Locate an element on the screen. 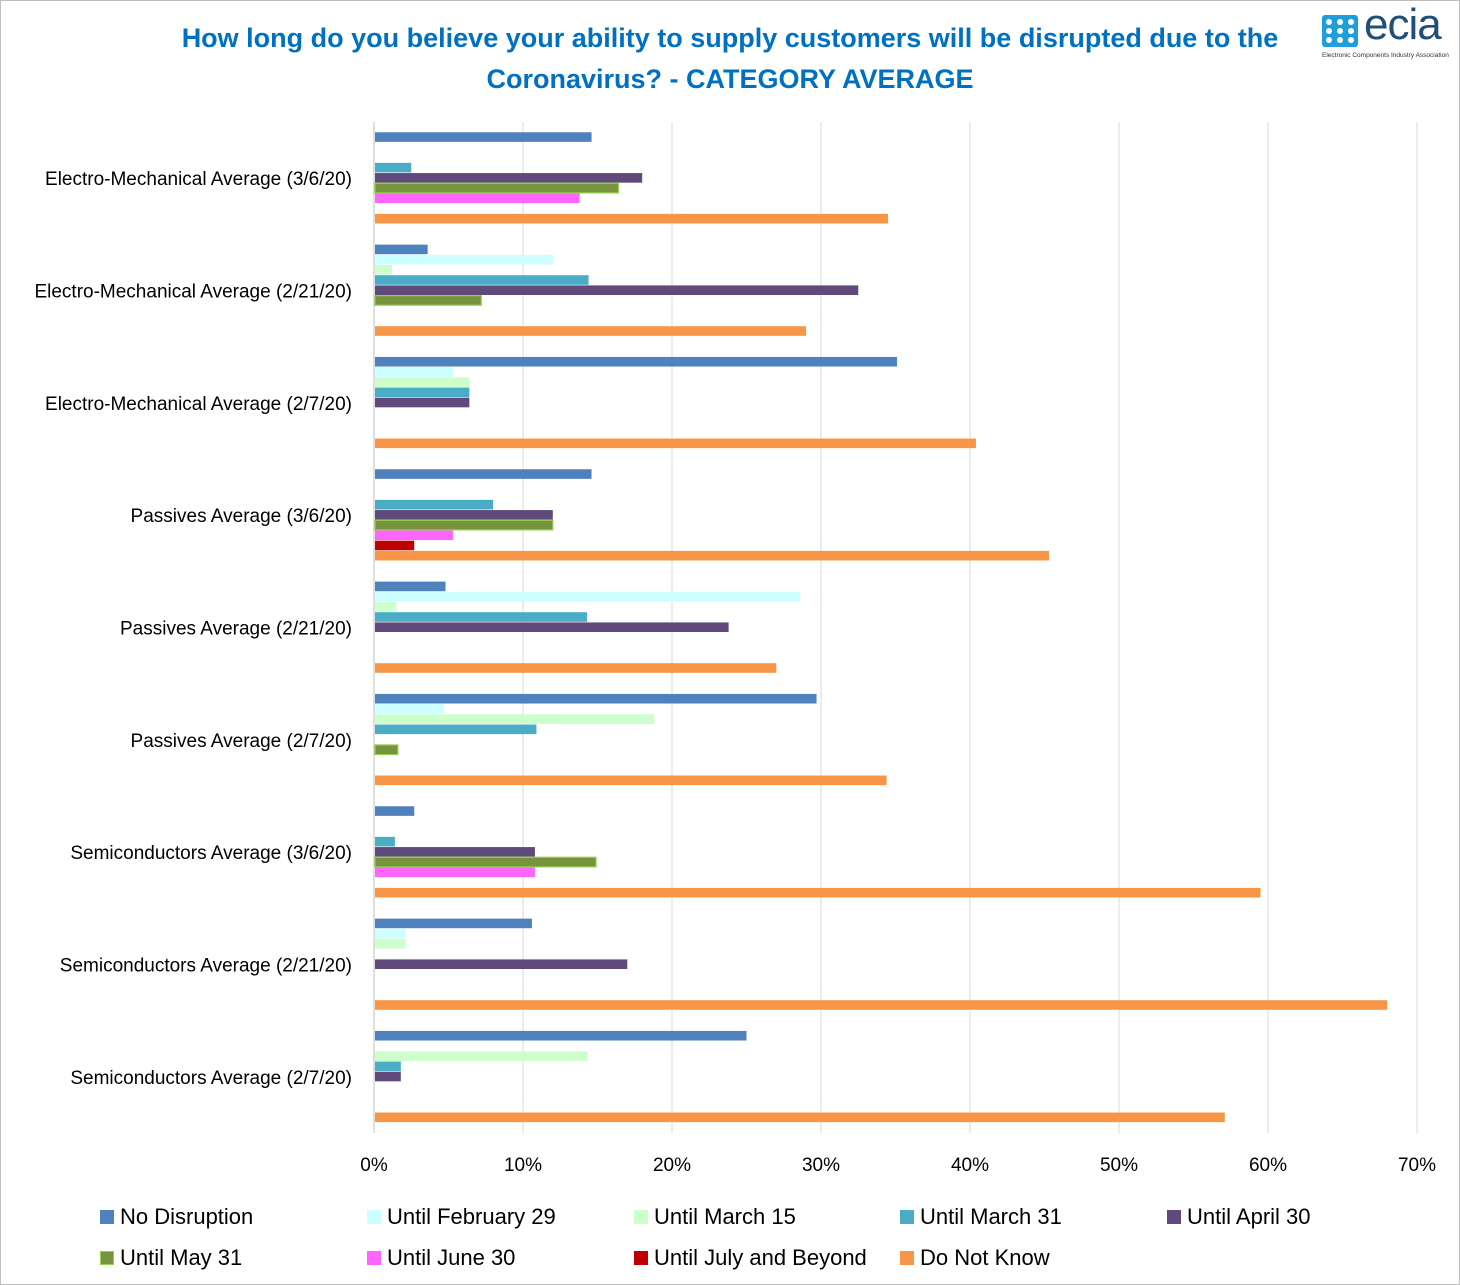 The image size is (1460, 1285). legend-item: No Disruption is located at coordinates (176, 1217).